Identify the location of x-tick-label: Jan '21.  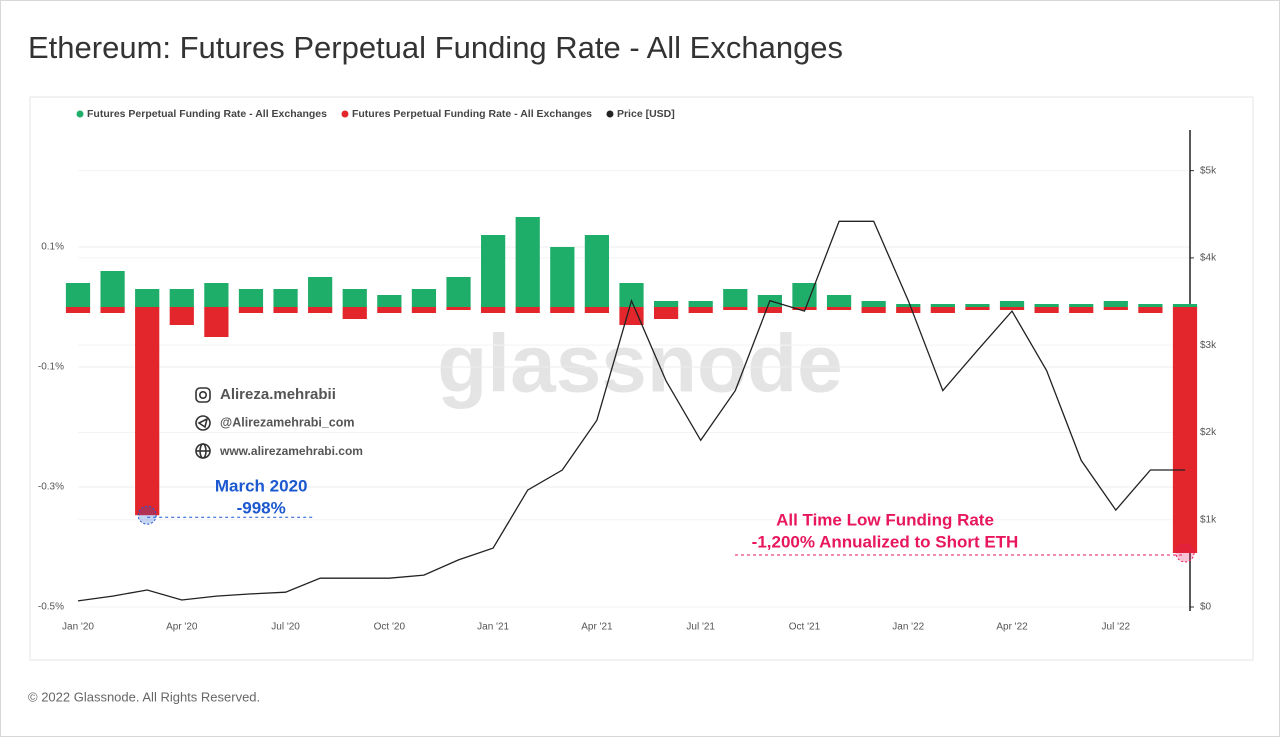
(493, 627).